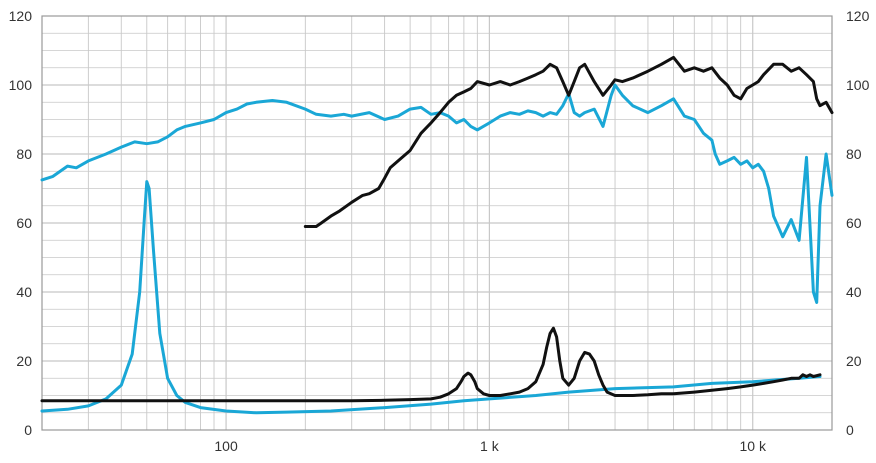 This screenshot has width=876, height=463. What do you see at coordinates (854, 292) in the screenshot?
I see `y-tick-label-right: 40` at bounding box center [854, 292].